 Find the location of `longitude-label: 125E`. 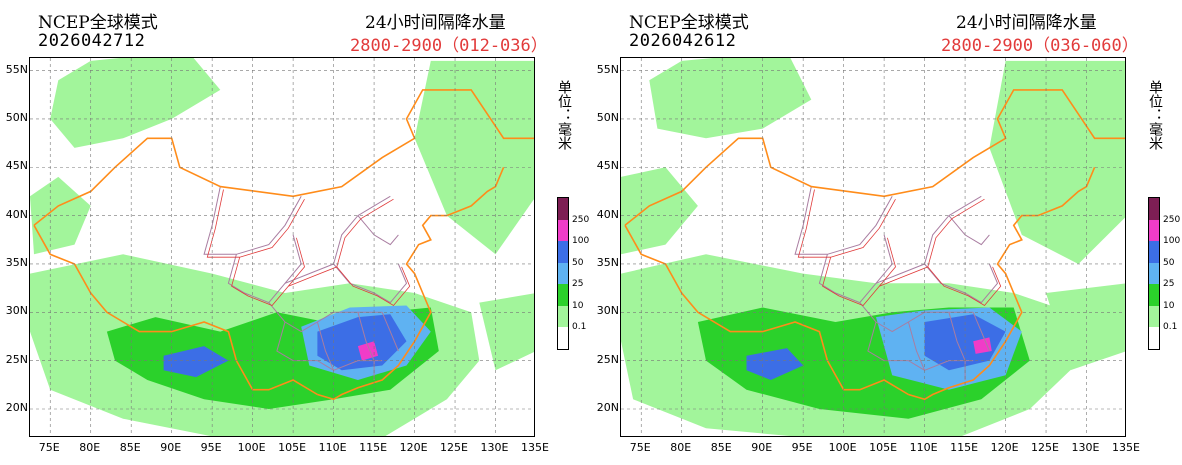

longitude-label: 125E is located at coordinates (454, 447).